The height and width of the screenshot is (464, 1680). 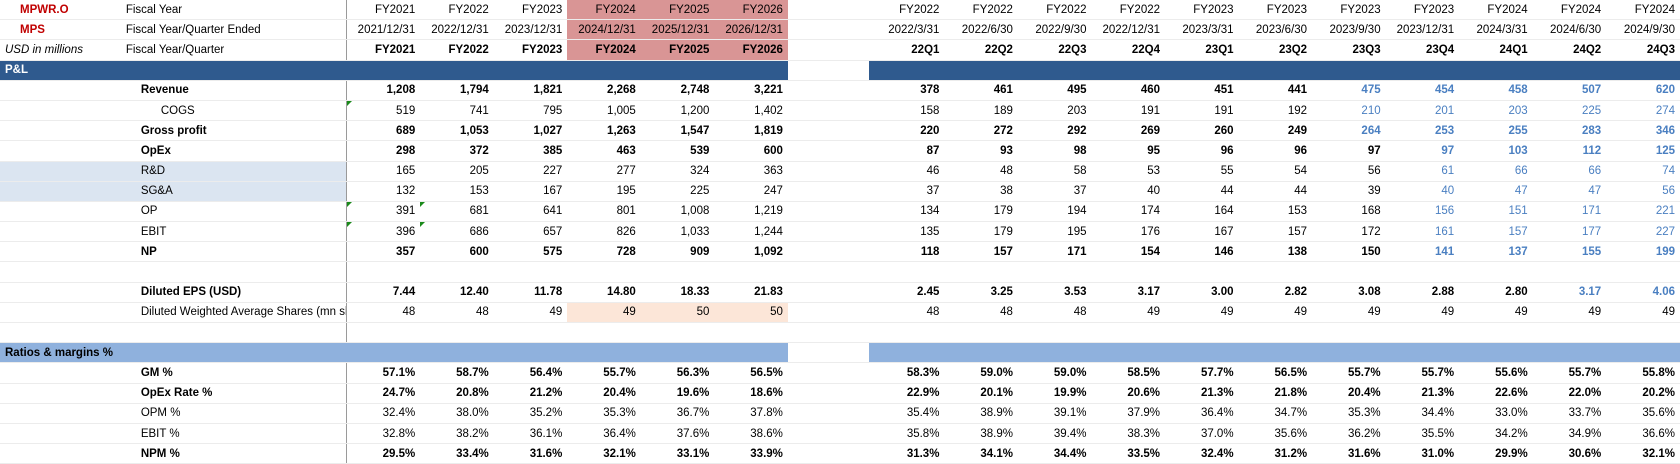 What do you see at coordinates (457, 232) in the screenshot?
I see `fy-value-cell: 686` at bounding box center [457, 232].